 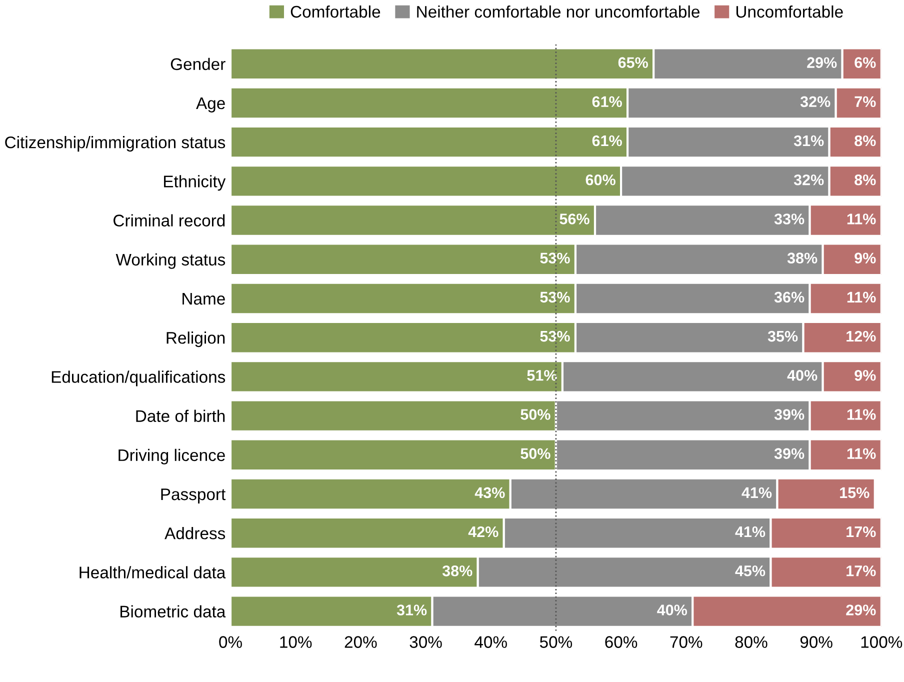 What do you see at coordinates (490, 642) in the screenshot?
I see `x-tick-label: 40%` at bounding box center [490, 642].